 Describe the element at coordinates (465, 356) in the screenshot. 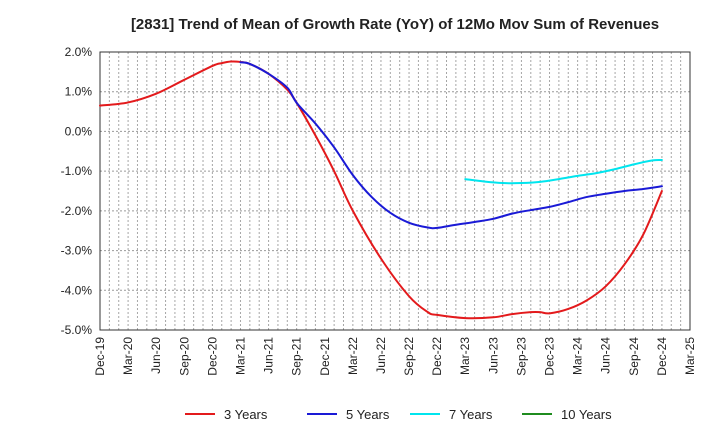

I see `x-tick-label: Mar-23` at that location.